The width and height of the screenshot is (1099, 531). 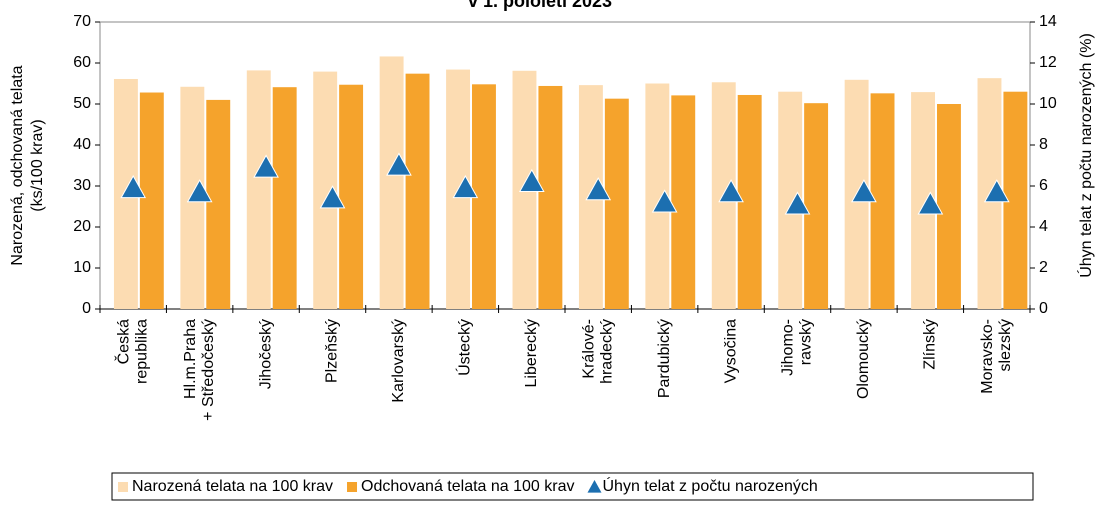 What do you see at coordinates (467, 486) in the screenshot?
I see `legend-label: Odchovaná telata na 100 krav` at bounding box center [467, 486].